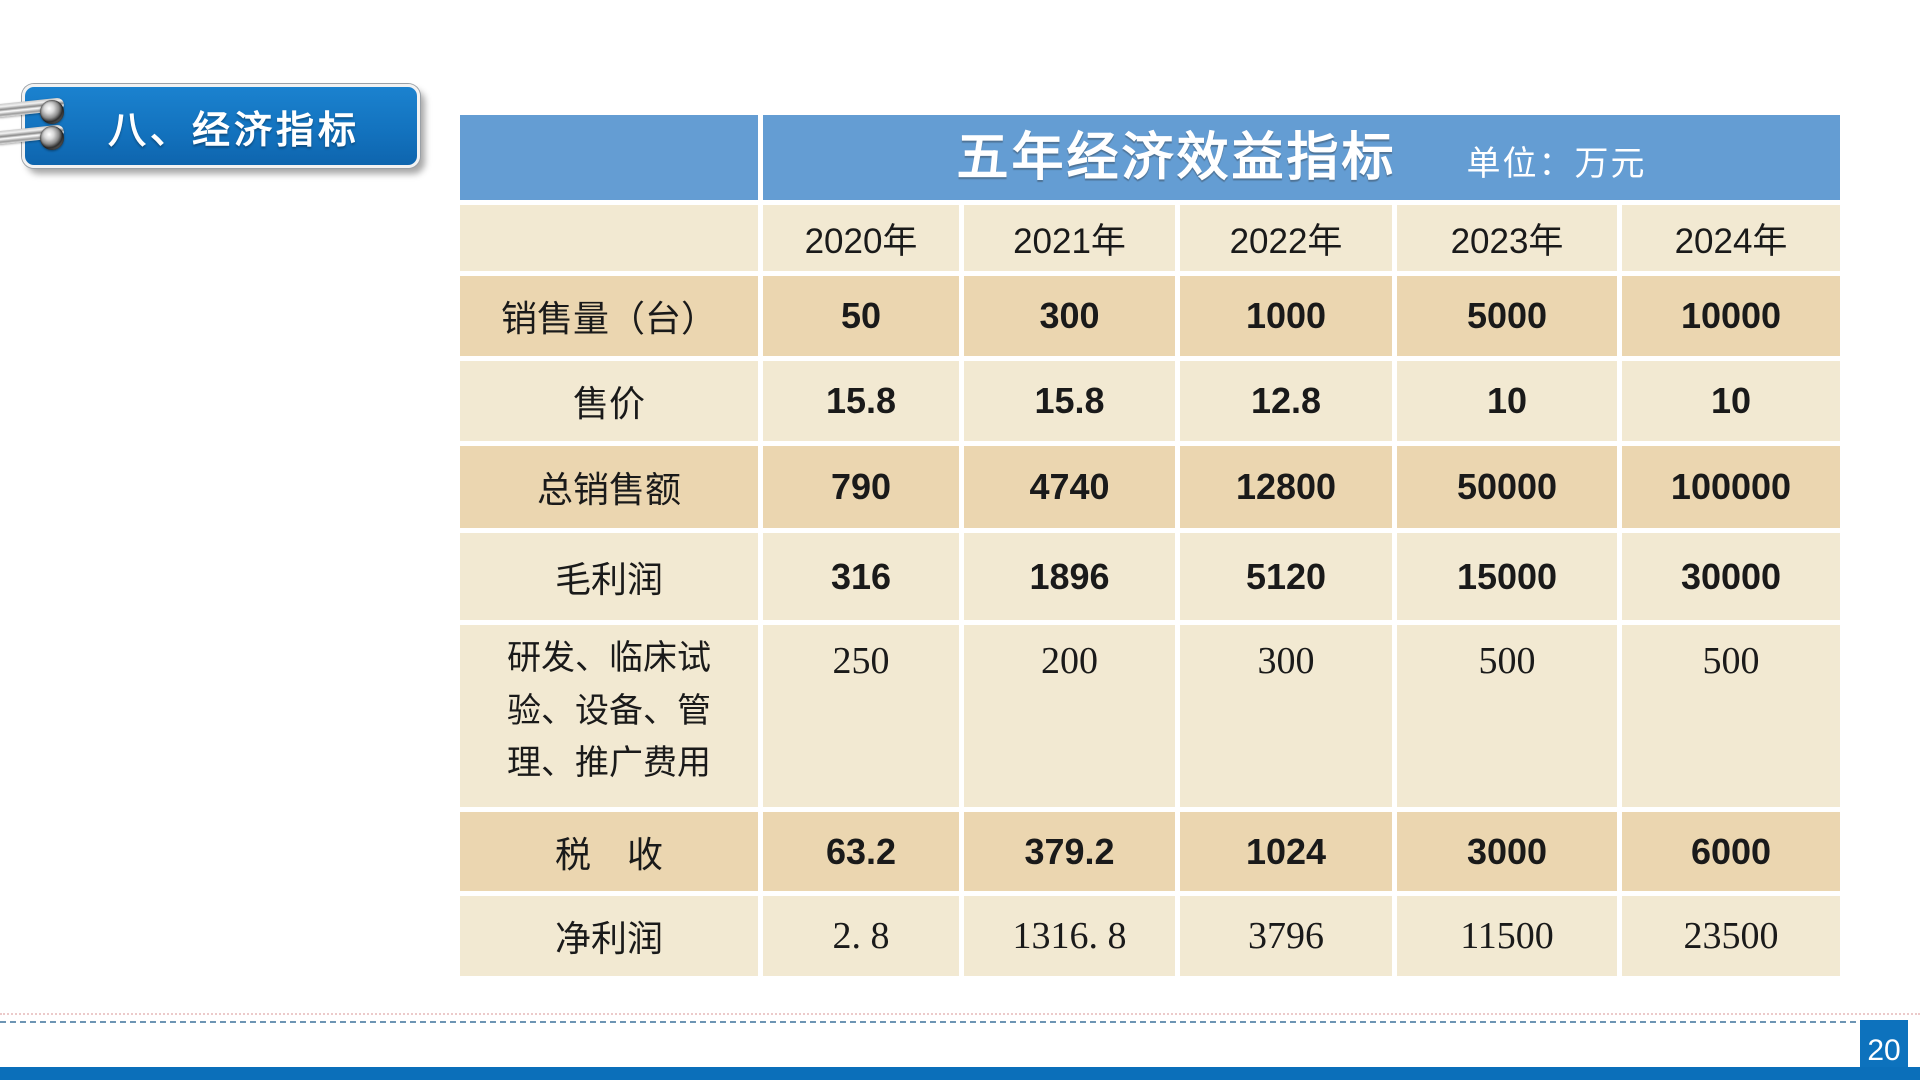  What do you see at coordinates (1507, 936) in the screenshot?
I see `value-cell: 11500` at bounding box center [1507, 936].